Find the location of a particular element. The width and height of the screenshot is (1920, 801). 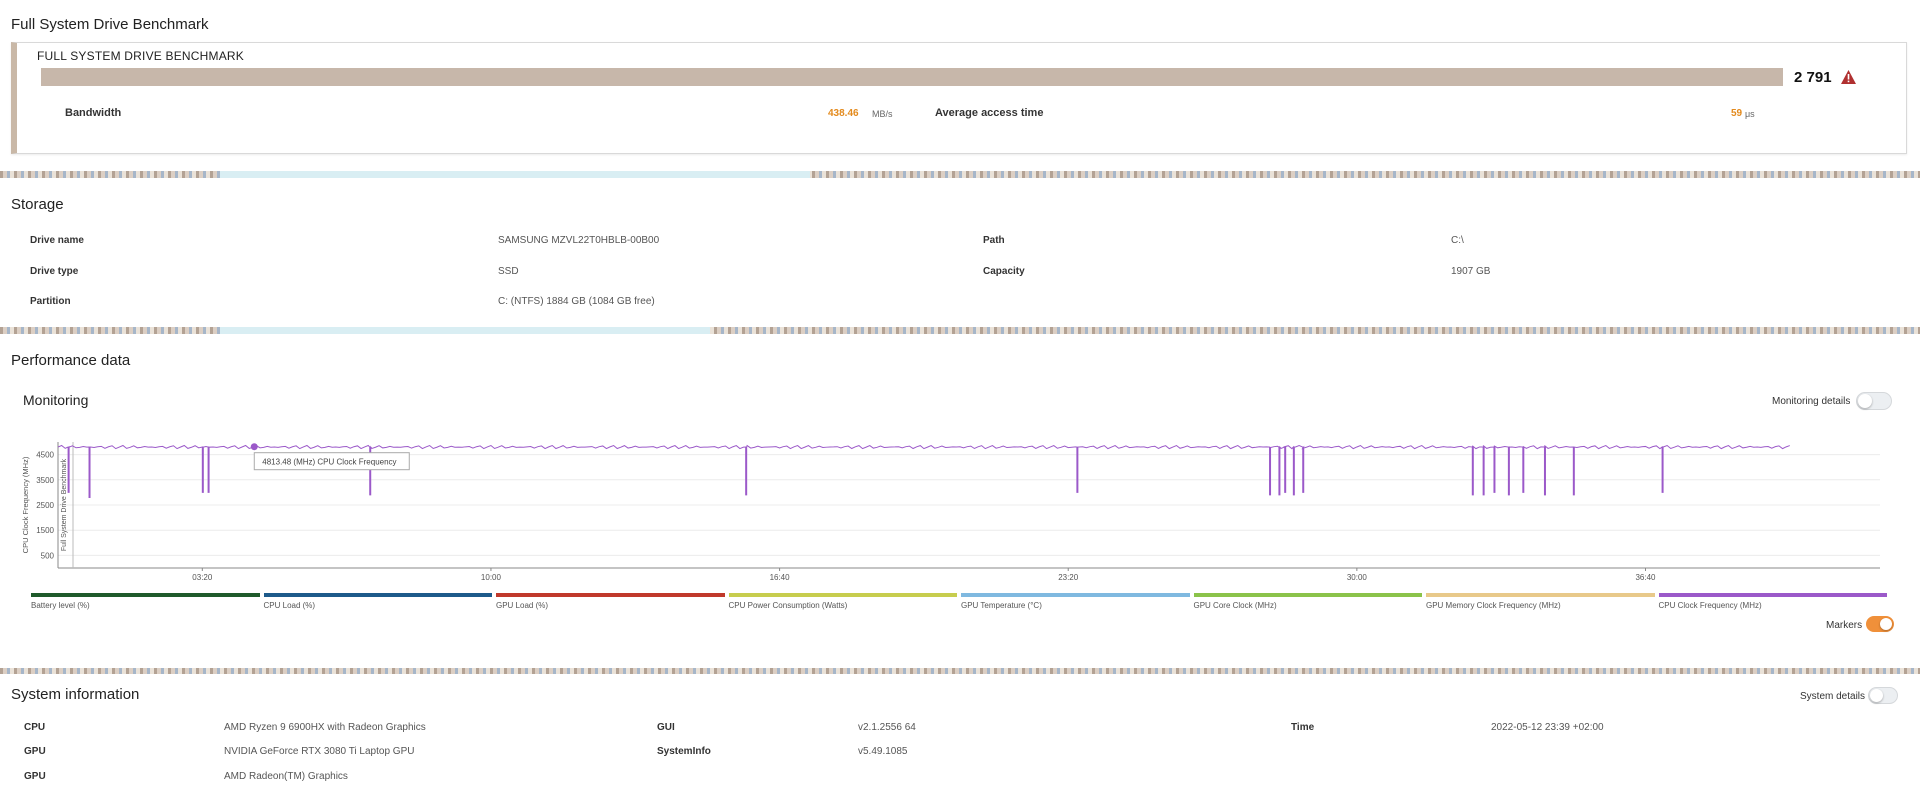

system-title: System information is located at coordinates (75, 694).